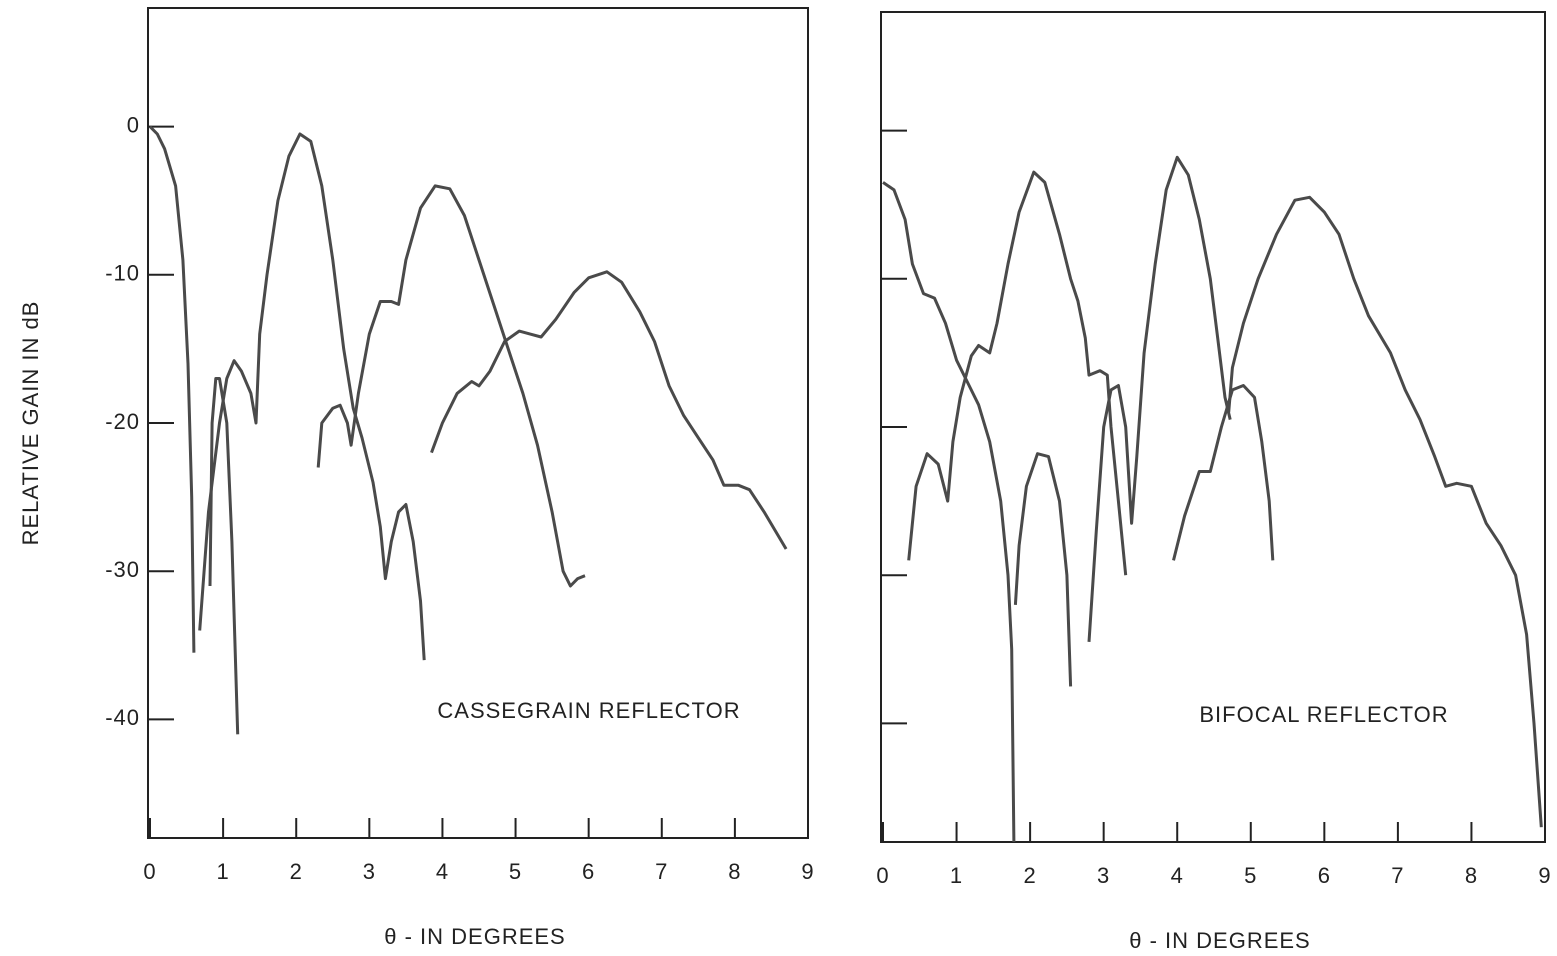 Image resolution: width=1557 pixels, height=956 pixels. I want to click on annotation: CASSEGRAIN REFLECTOR, so click(588, 710).